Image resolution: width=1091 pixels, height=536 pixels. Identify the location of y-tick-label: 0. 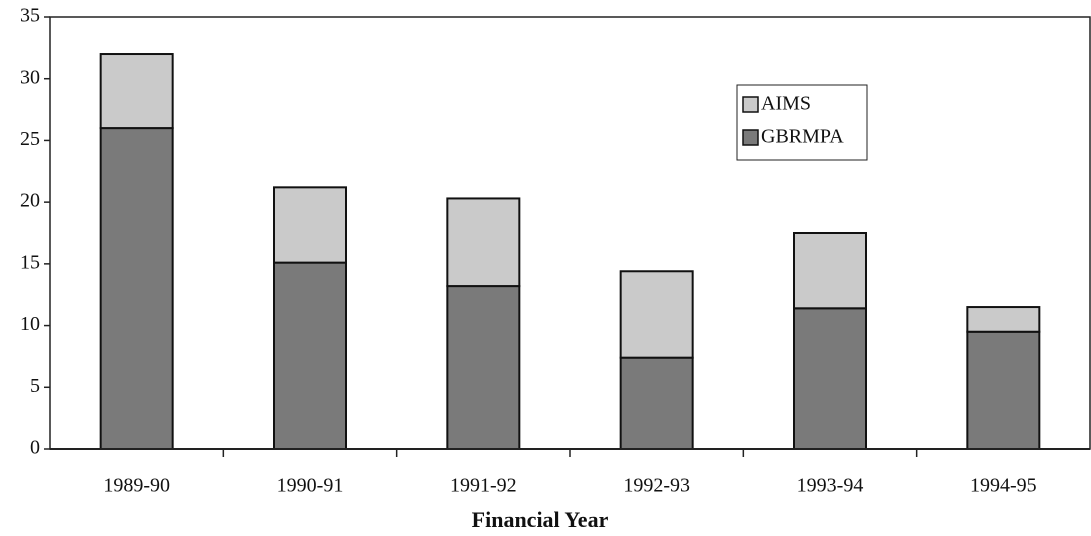
(35, 448).